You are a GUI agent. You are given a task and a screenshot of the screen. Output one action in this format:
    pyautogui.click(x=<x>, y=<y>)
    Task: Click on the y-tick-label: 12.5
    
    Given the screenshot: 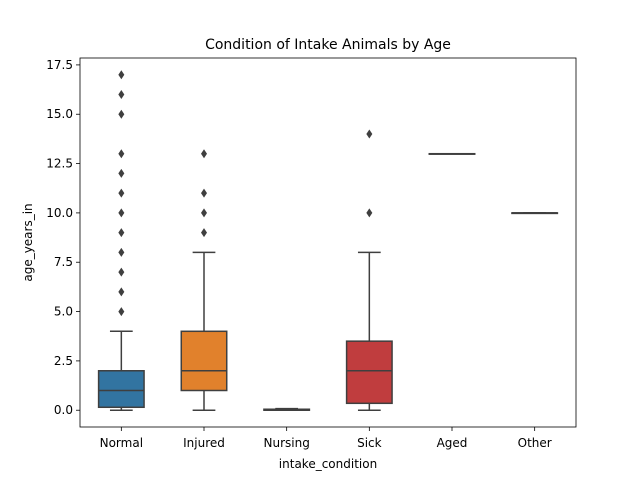 What is the action you would take?
    pyautogui.click(x=59, y=164)
    